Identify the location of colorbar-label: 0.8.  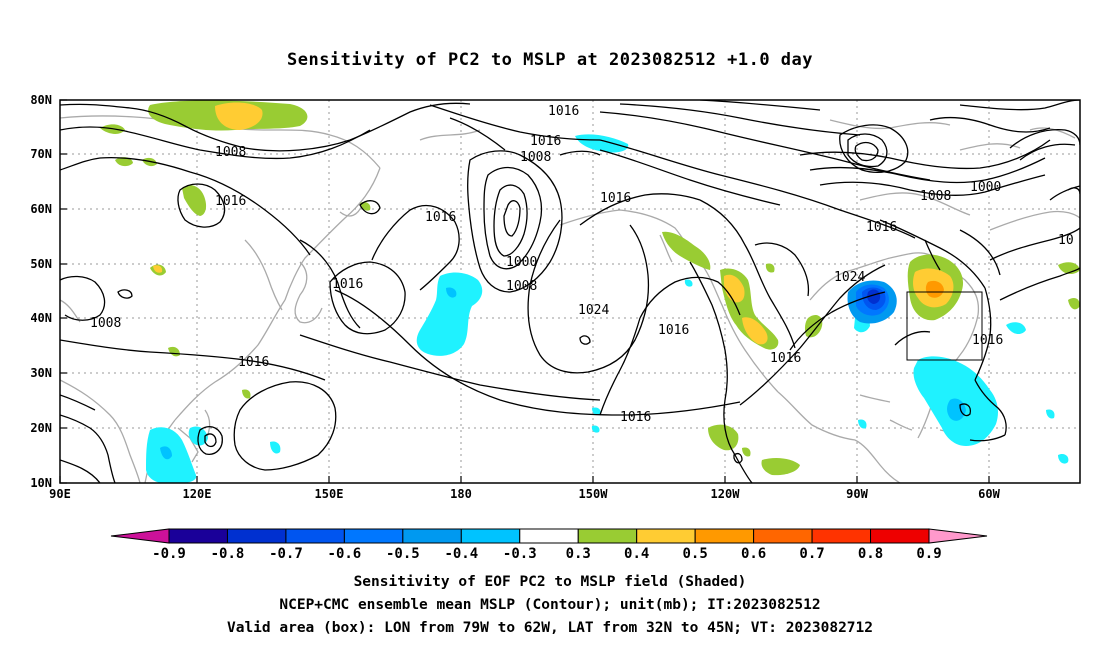
(870, 554).